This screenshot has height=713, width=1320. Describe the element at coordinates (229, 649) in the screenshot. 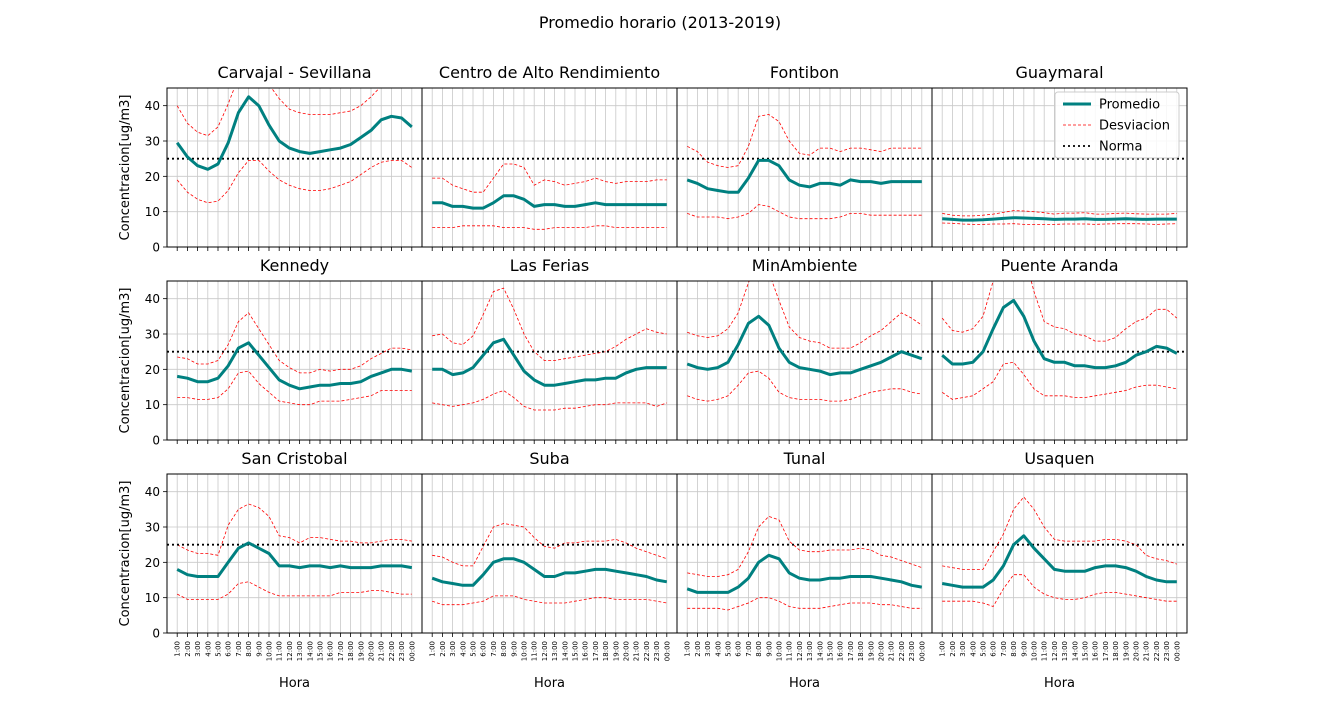

I see `x-tick-label: 6:00` at that location.